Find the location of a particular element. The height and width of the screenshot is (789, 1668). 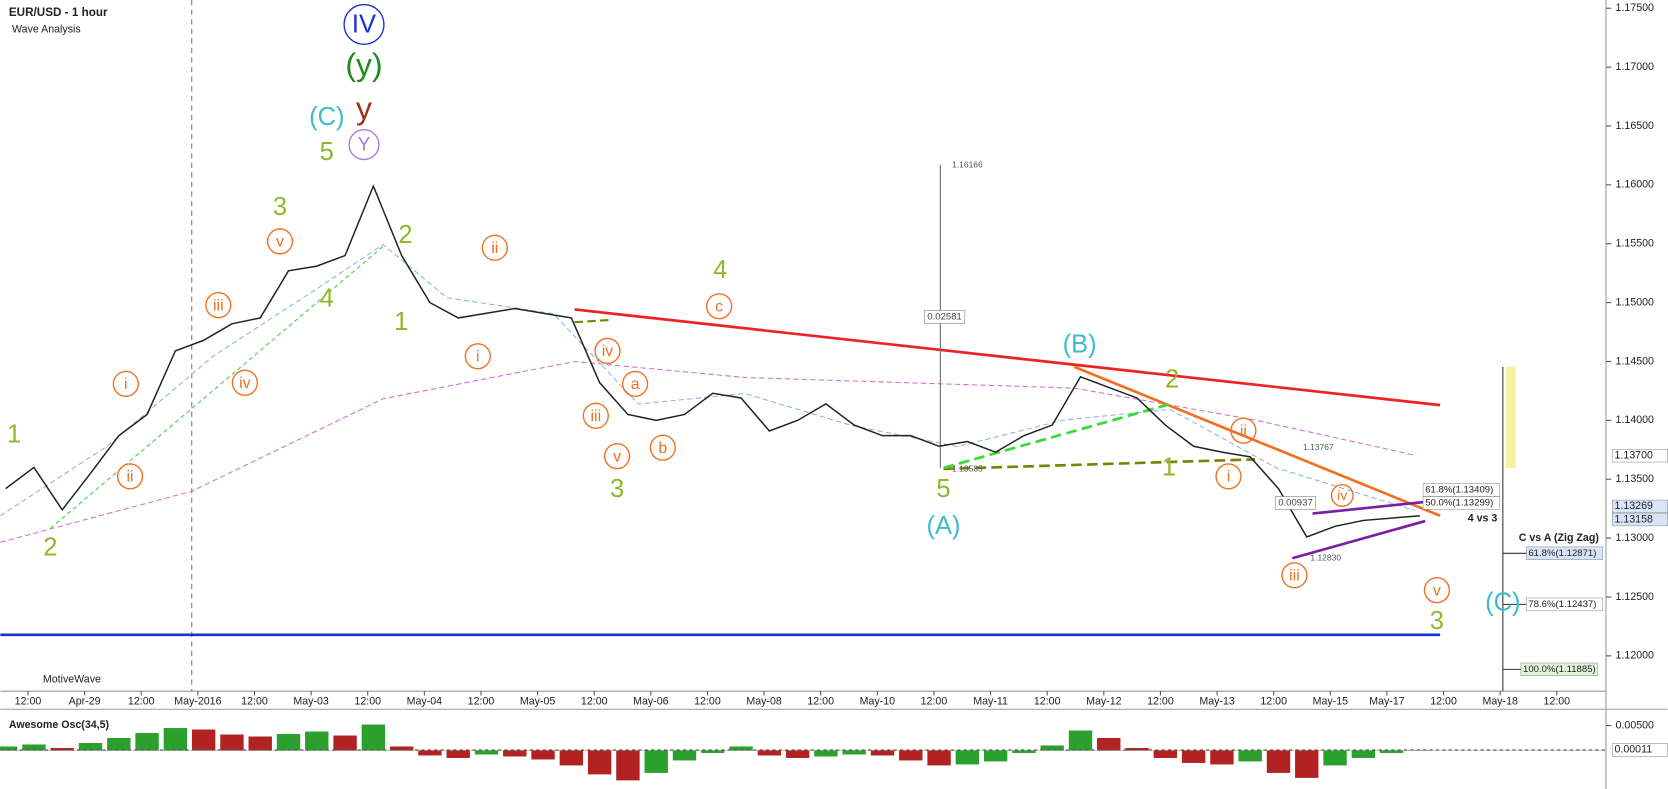

fib-label: 50.0%(1.13299) is located at coordinates (1459, 502).